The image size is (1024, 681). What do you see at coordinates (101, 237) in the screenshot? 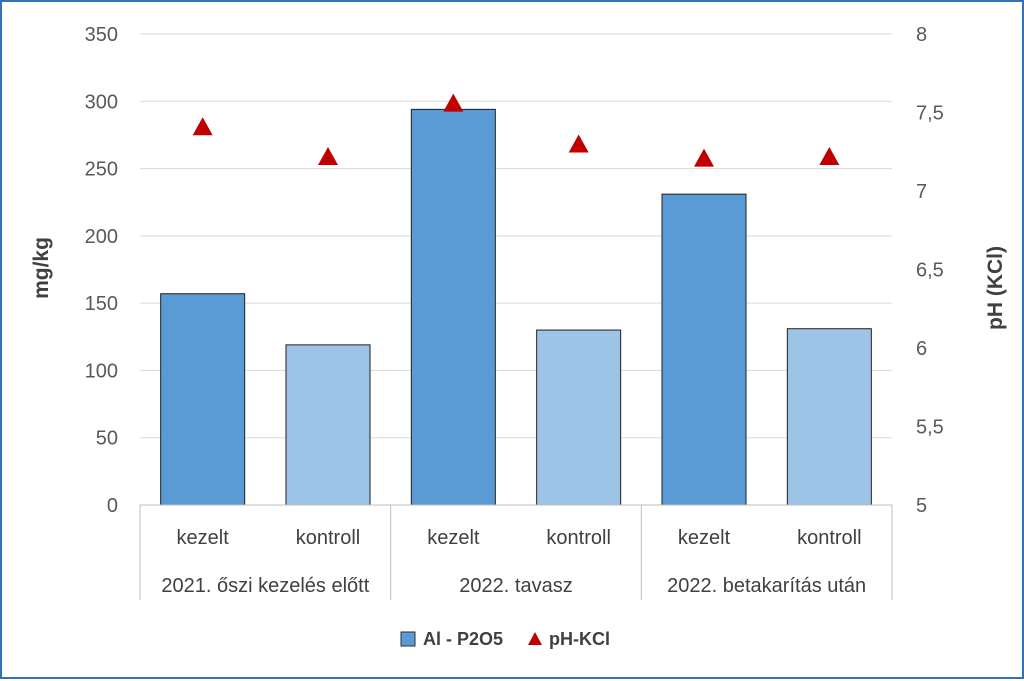
I see `y-tick-label: 200` at bounding box center [101, 237].